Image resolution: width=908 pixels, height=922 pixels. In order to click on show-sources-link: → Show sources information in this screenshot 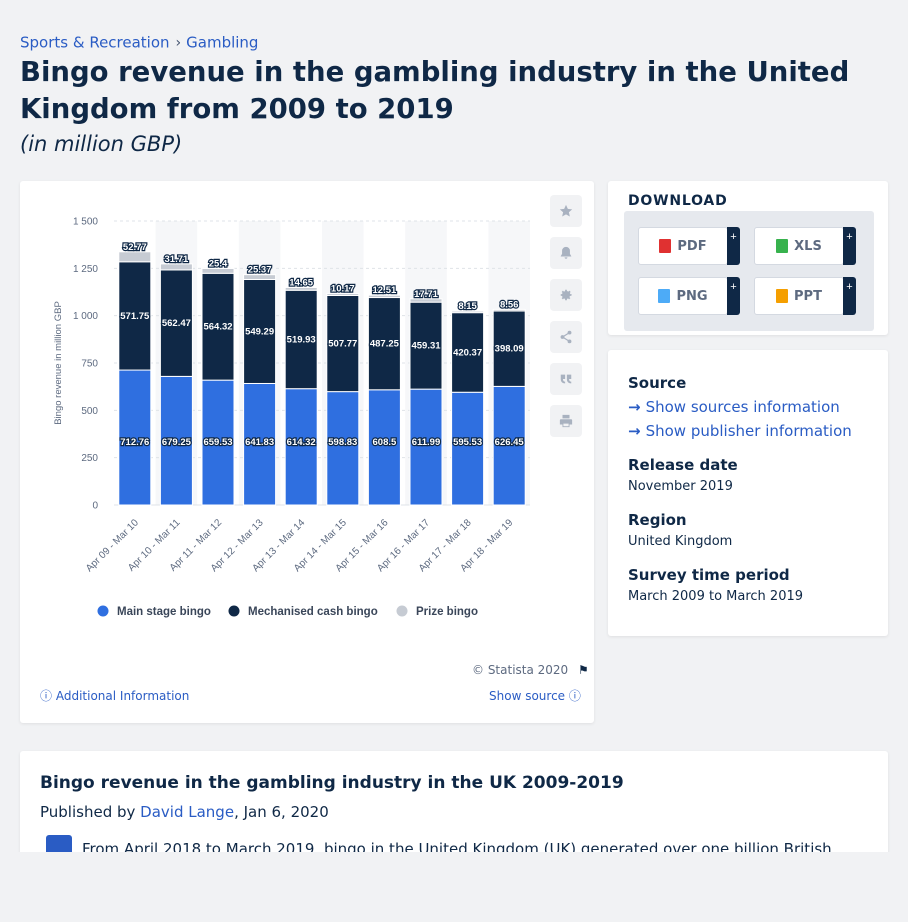, I will do `click(734, 407)`.